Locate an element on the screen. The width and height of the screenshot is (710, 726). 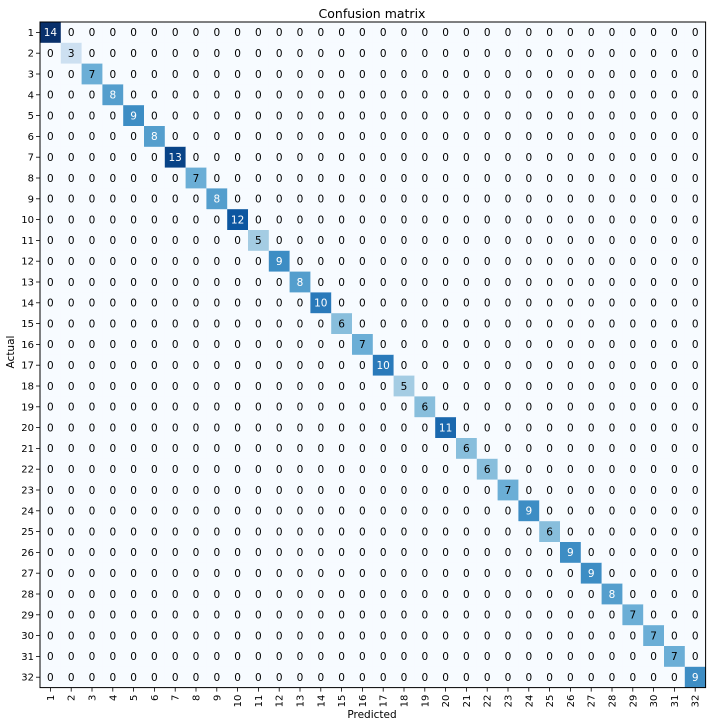
cell-value-label: 10 is located at coordinates (320, 304).